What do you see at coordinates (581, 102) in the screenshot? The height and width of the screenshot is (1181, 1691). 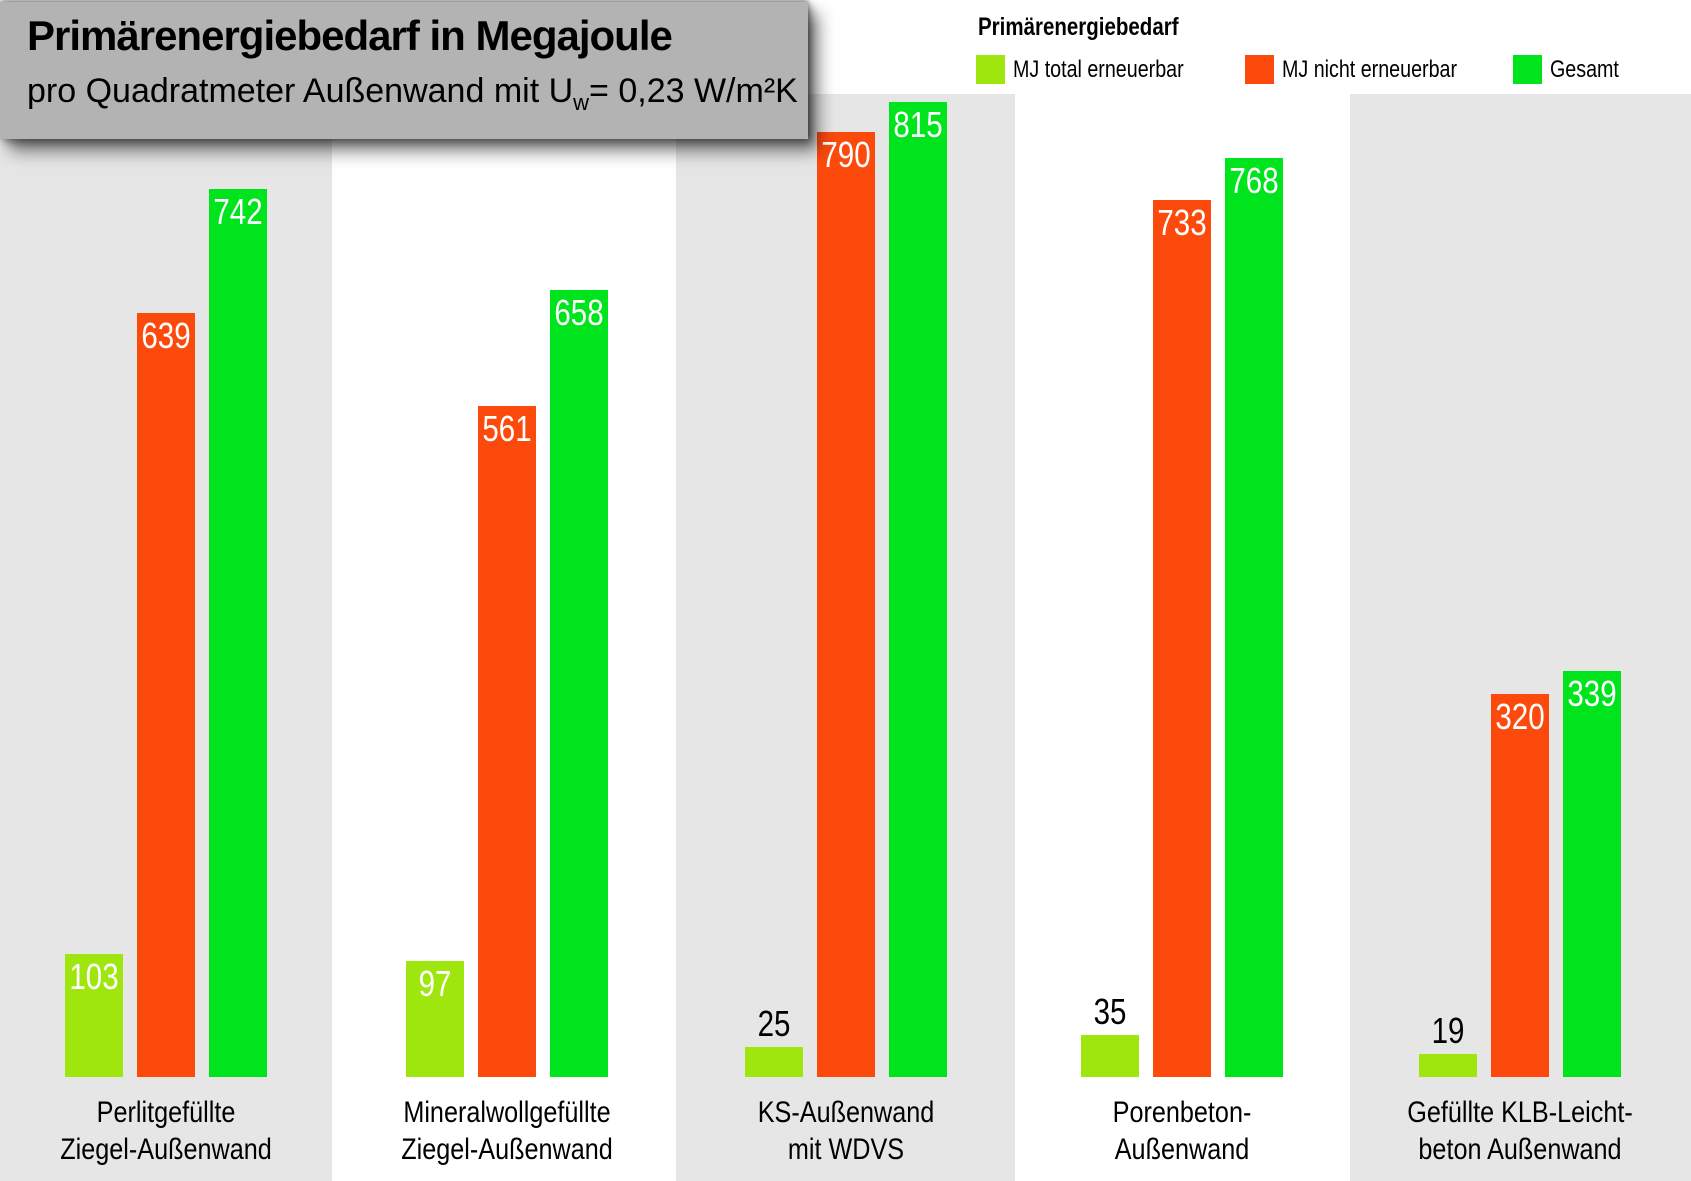 I see `subtitle-subscript: w` at bounding box center [581, 102].